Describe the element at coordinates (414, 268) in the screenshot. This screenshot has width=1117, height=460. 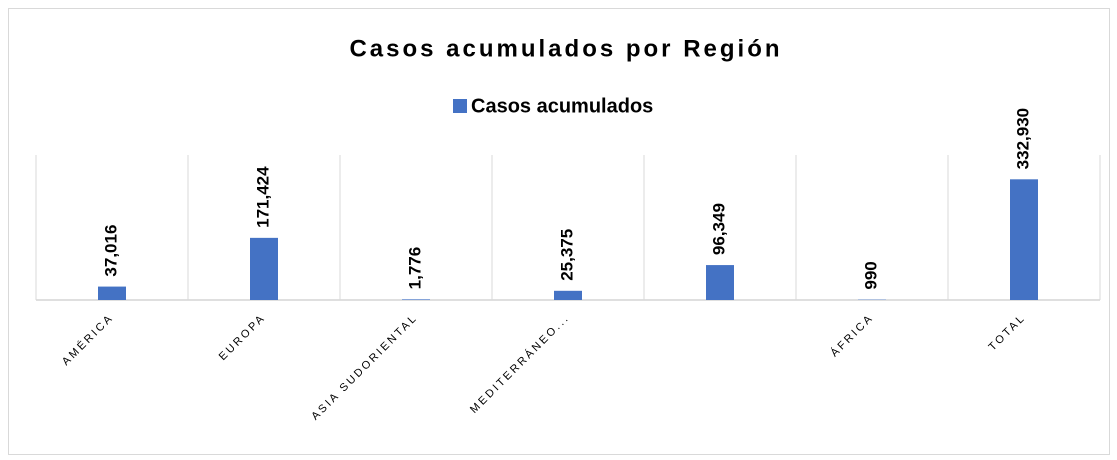
I see `data-label: 1,776` at that location.